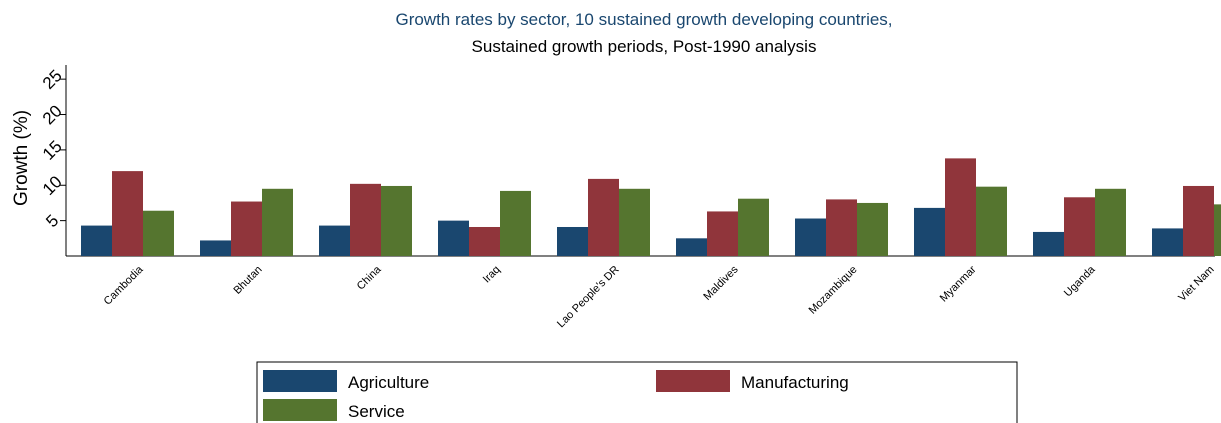 This screenshot has width=1221, height=423. What do you see at coordinates (247, 280) in the screenshot?
I see `x-tick-label: Bhutan` at bounding box center [247, 280].